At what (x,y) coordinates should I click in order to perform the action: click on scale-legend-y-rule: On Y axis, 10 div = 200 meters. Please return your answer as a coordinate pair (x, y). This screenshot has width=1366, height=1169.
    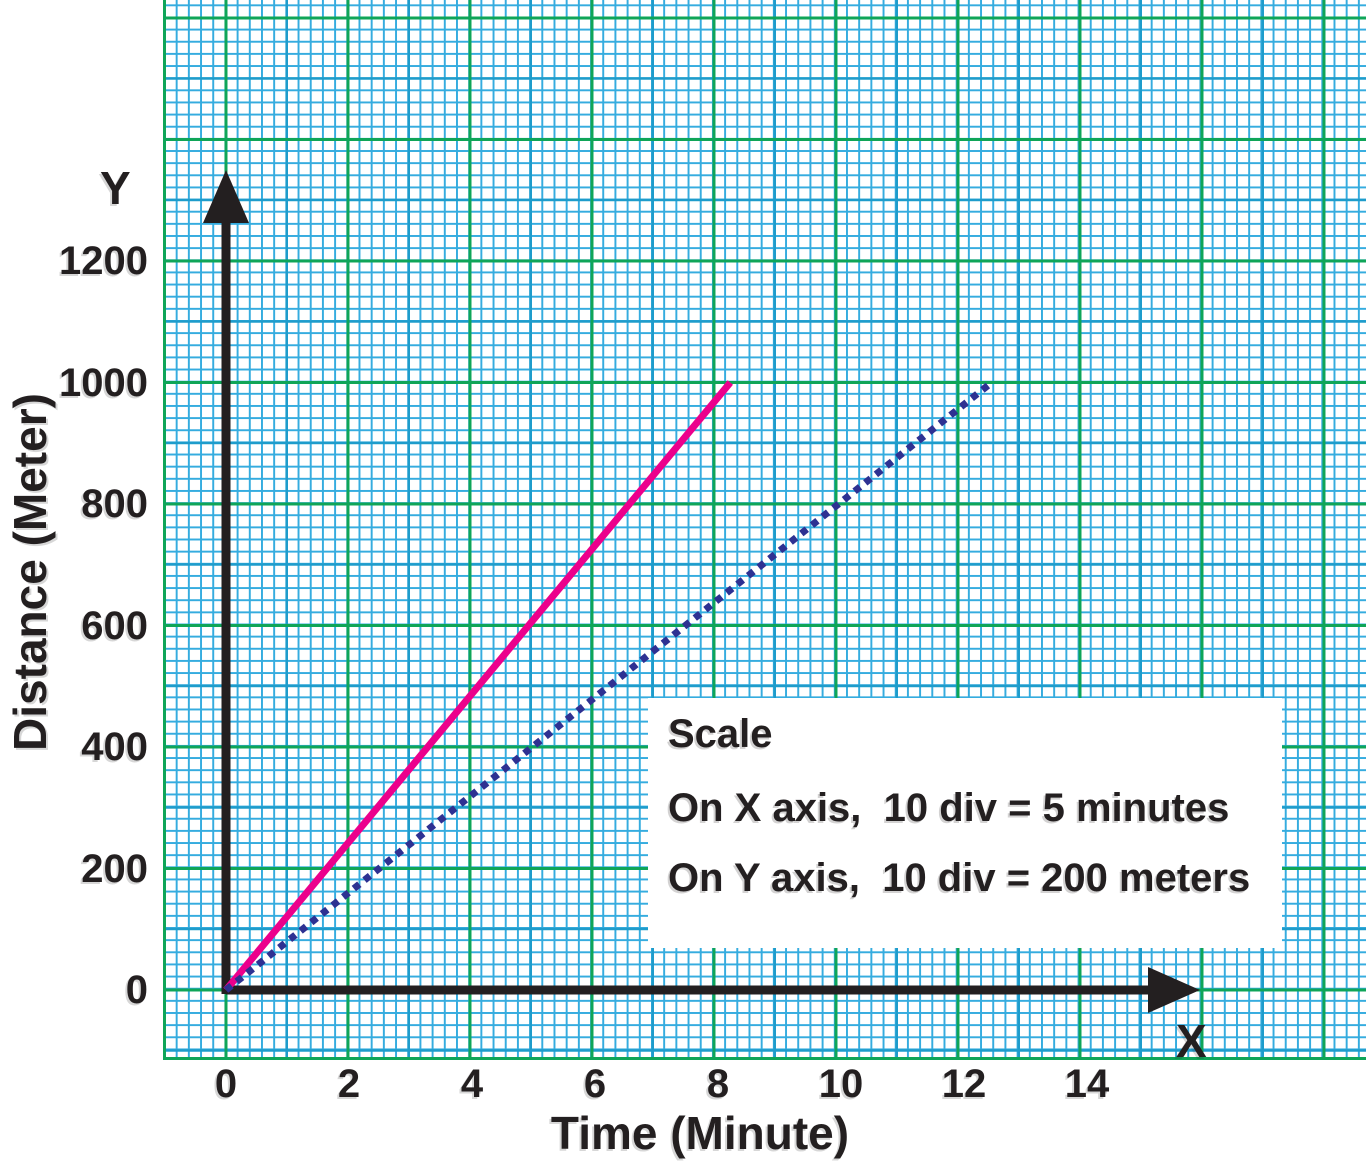
    Looking at the image, I should click on (959, 878).